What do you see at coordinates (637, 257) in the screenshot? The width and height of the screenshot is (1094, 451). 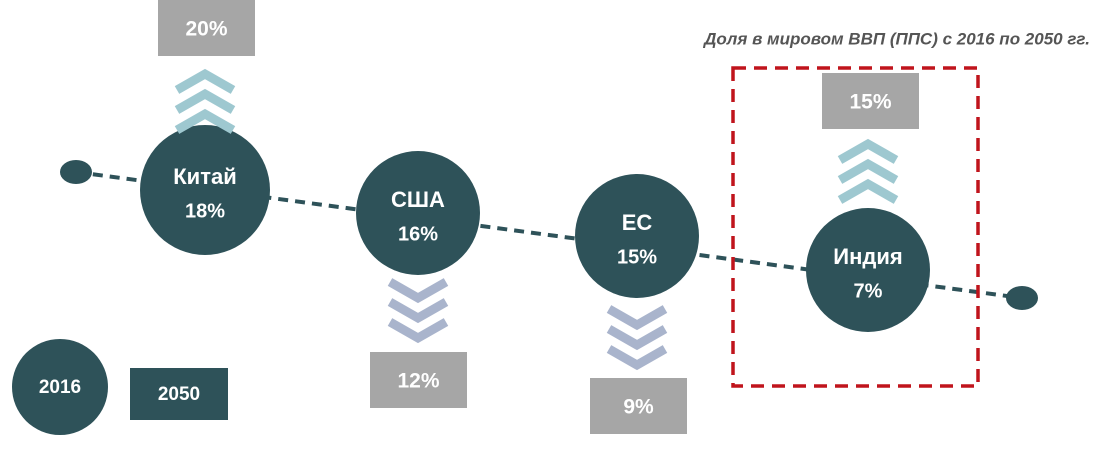 I see `value-2016: 15%` at bounding box center [637, 257].